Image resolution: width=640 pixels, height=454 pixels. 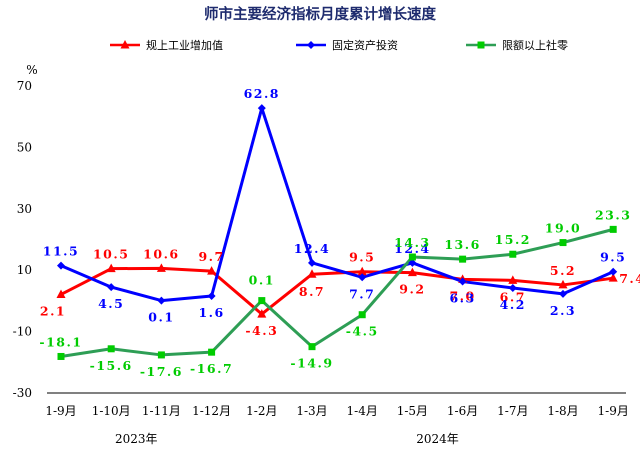 What do you see at coordinates (412, 242) in the screenshot?
I see `data-label: 14.3` at bounding box center [412, 242].